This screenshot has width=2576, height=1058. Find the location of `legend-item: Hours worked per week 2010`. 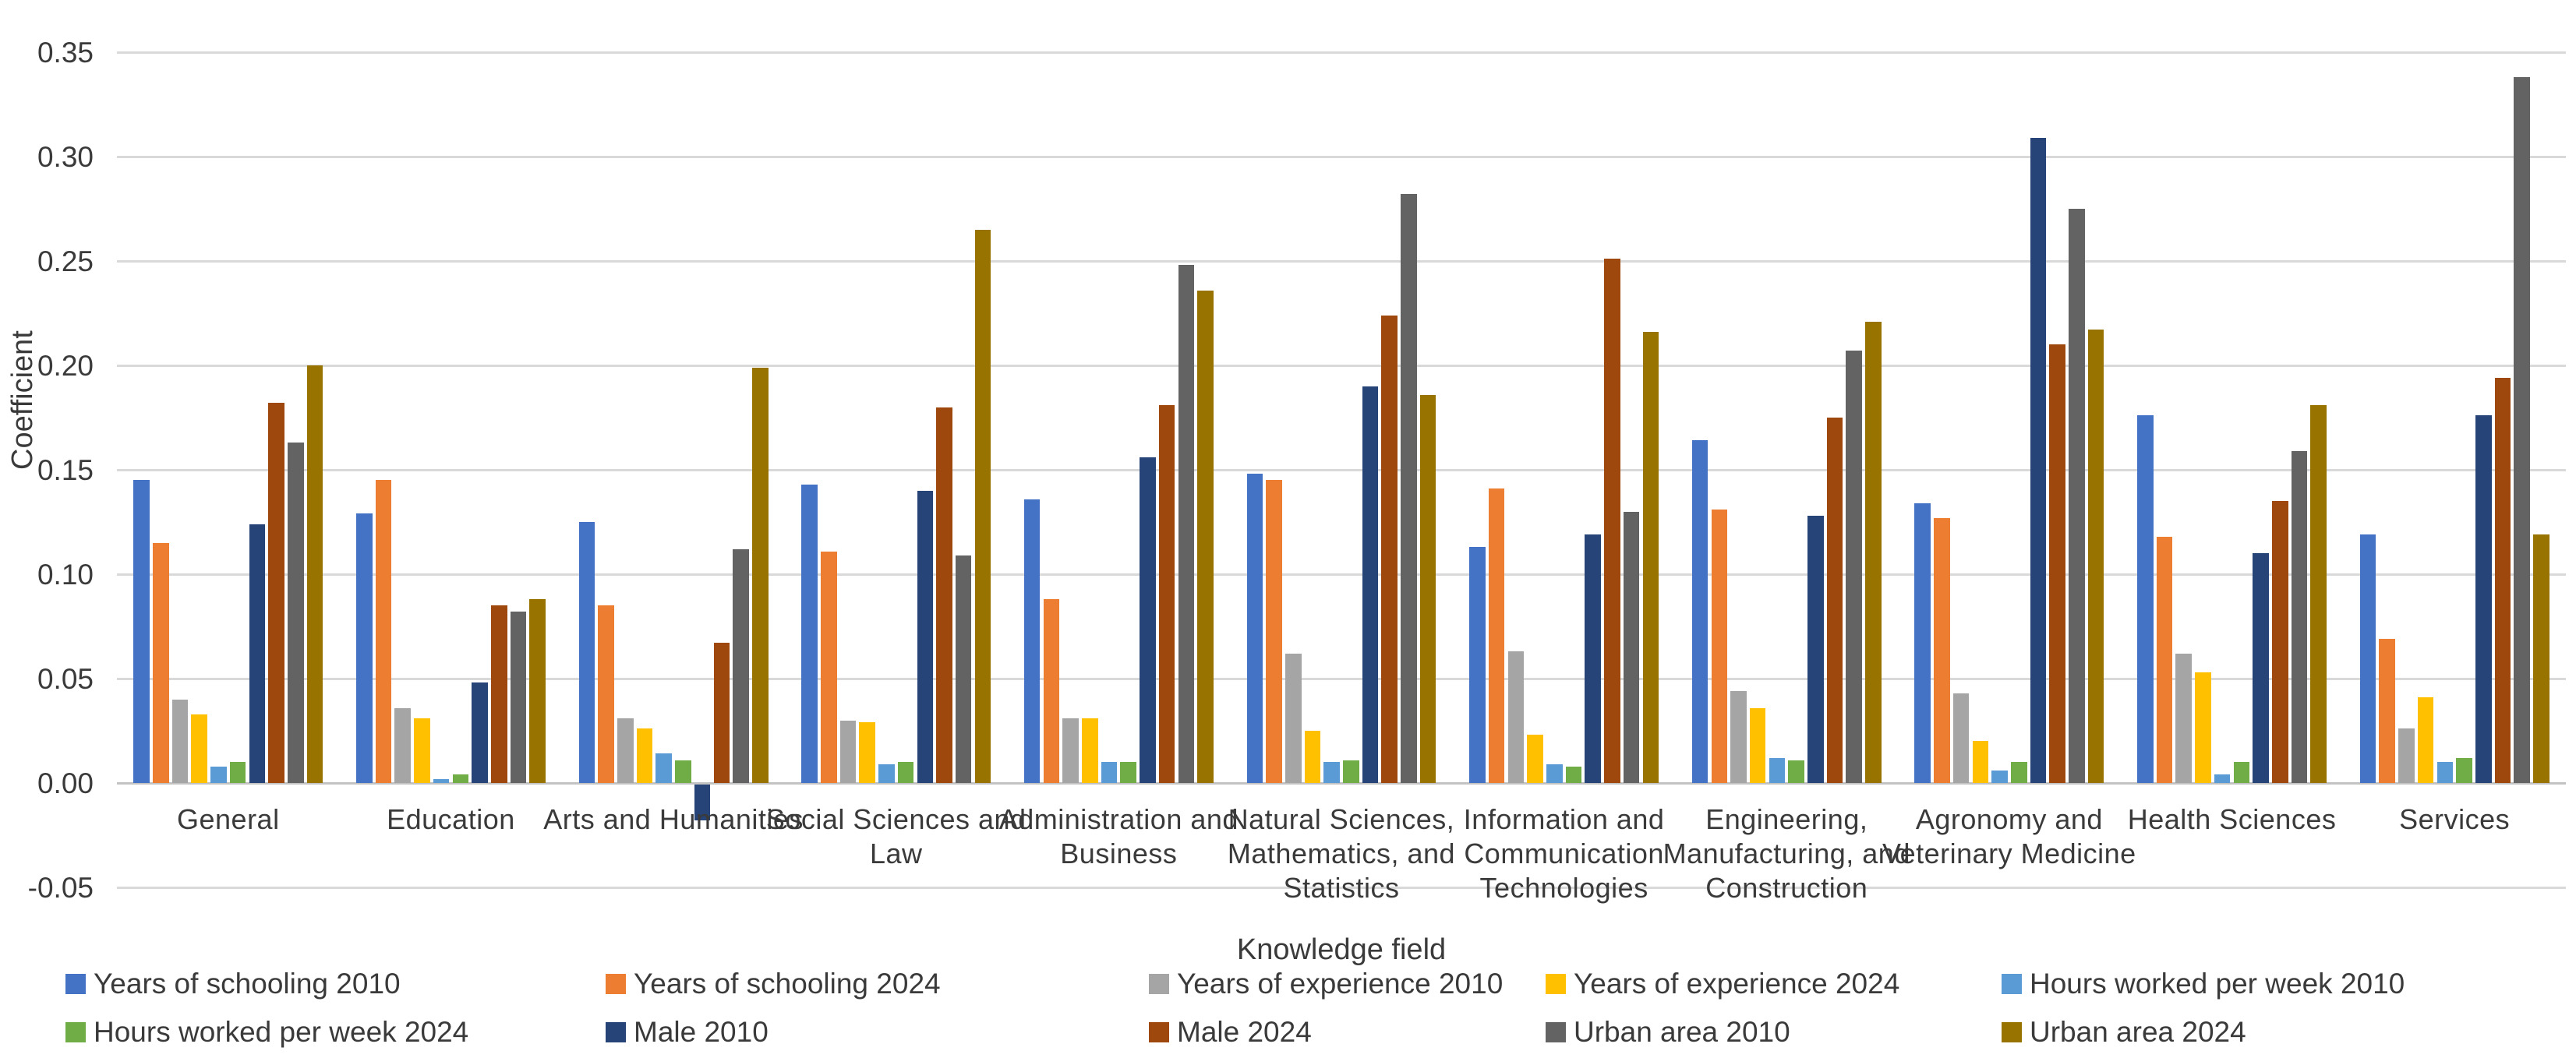

legend-item: Hours worked per week 2010 is located at coordinates (2203, 984).